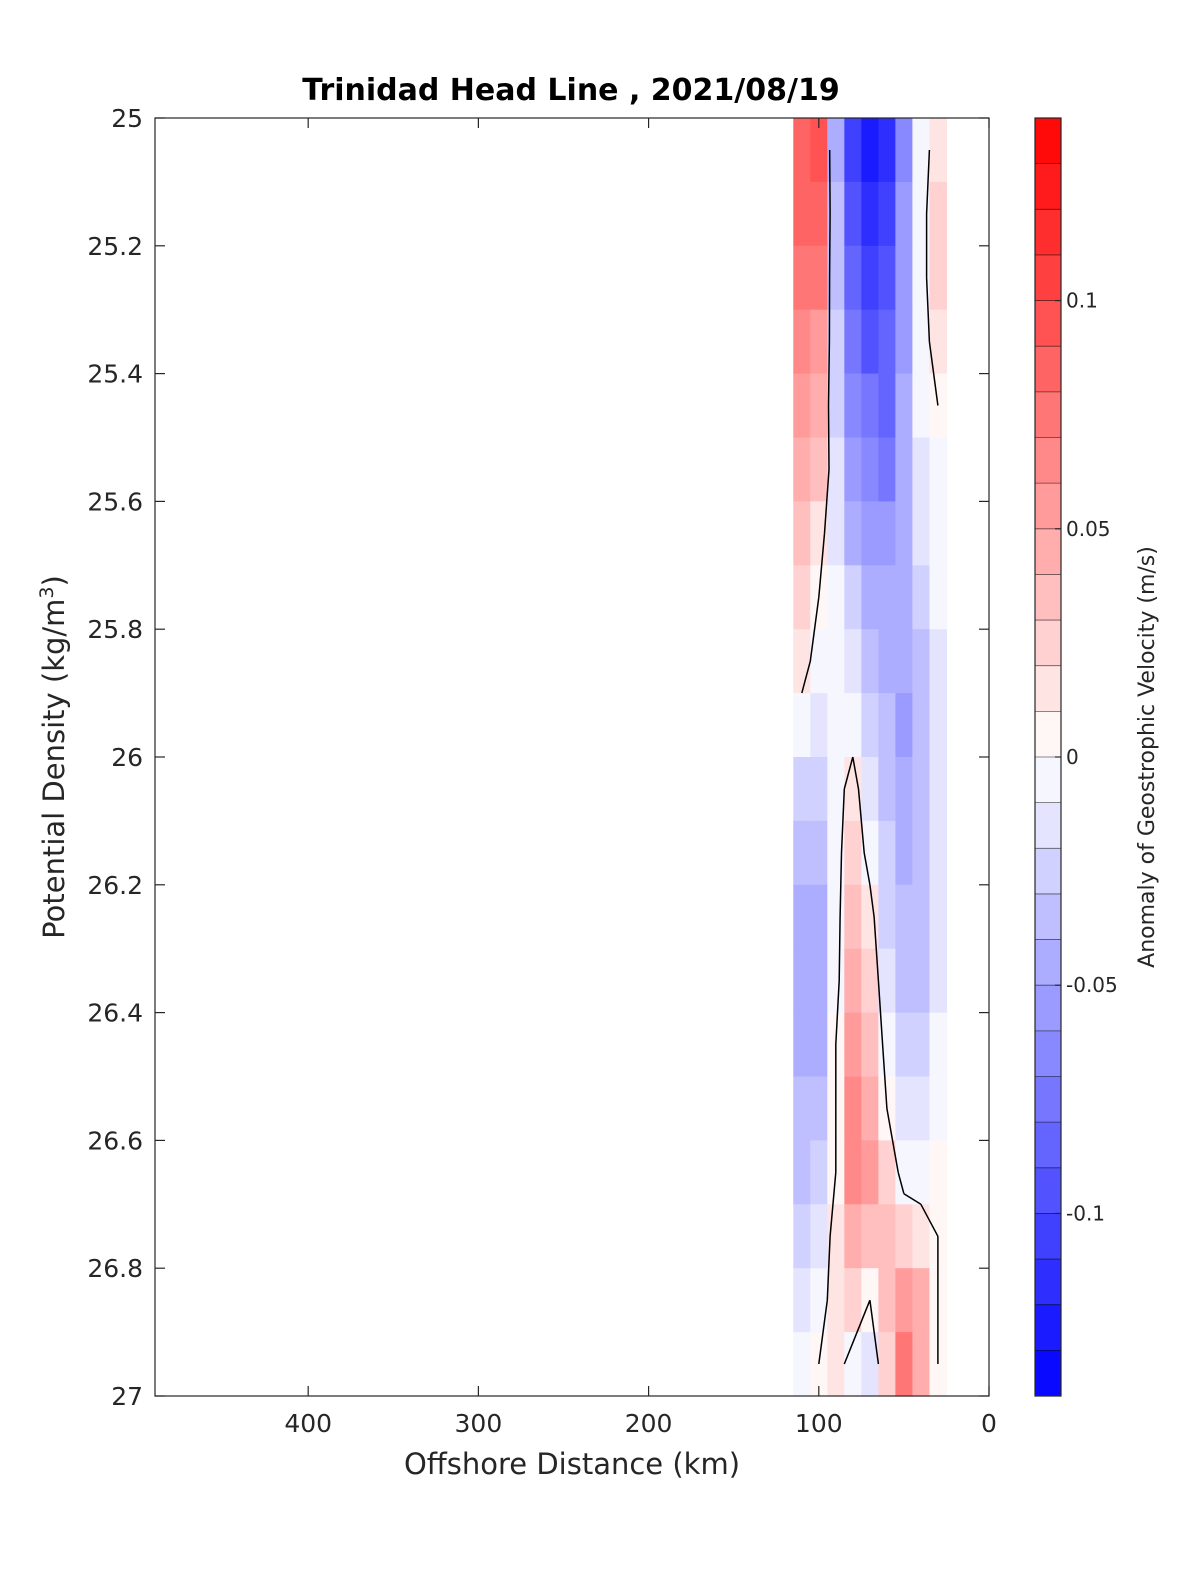 Image resolution: width=1200 pixels, height=1575 pixels. Describe the element at coordinates (115, 246) in the screenshot. I see `y-tick-label: 25.2` at that location.